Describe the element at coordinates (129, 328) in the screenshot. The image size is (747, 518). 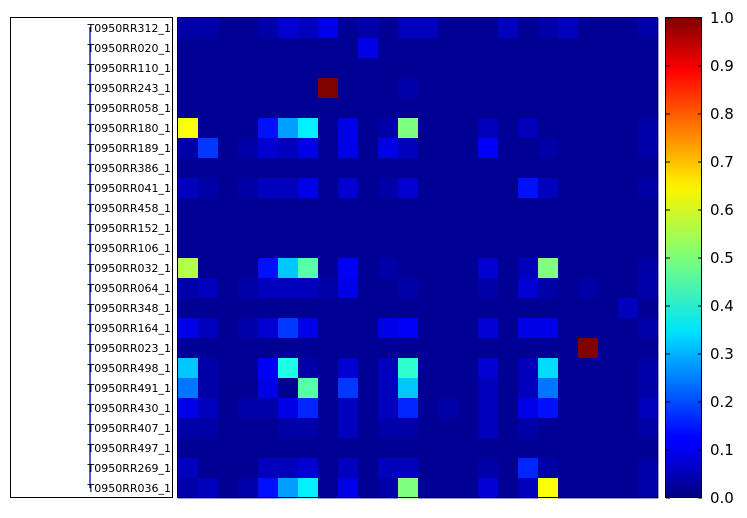
I see `row-label: T0950RR164_1` at that location.